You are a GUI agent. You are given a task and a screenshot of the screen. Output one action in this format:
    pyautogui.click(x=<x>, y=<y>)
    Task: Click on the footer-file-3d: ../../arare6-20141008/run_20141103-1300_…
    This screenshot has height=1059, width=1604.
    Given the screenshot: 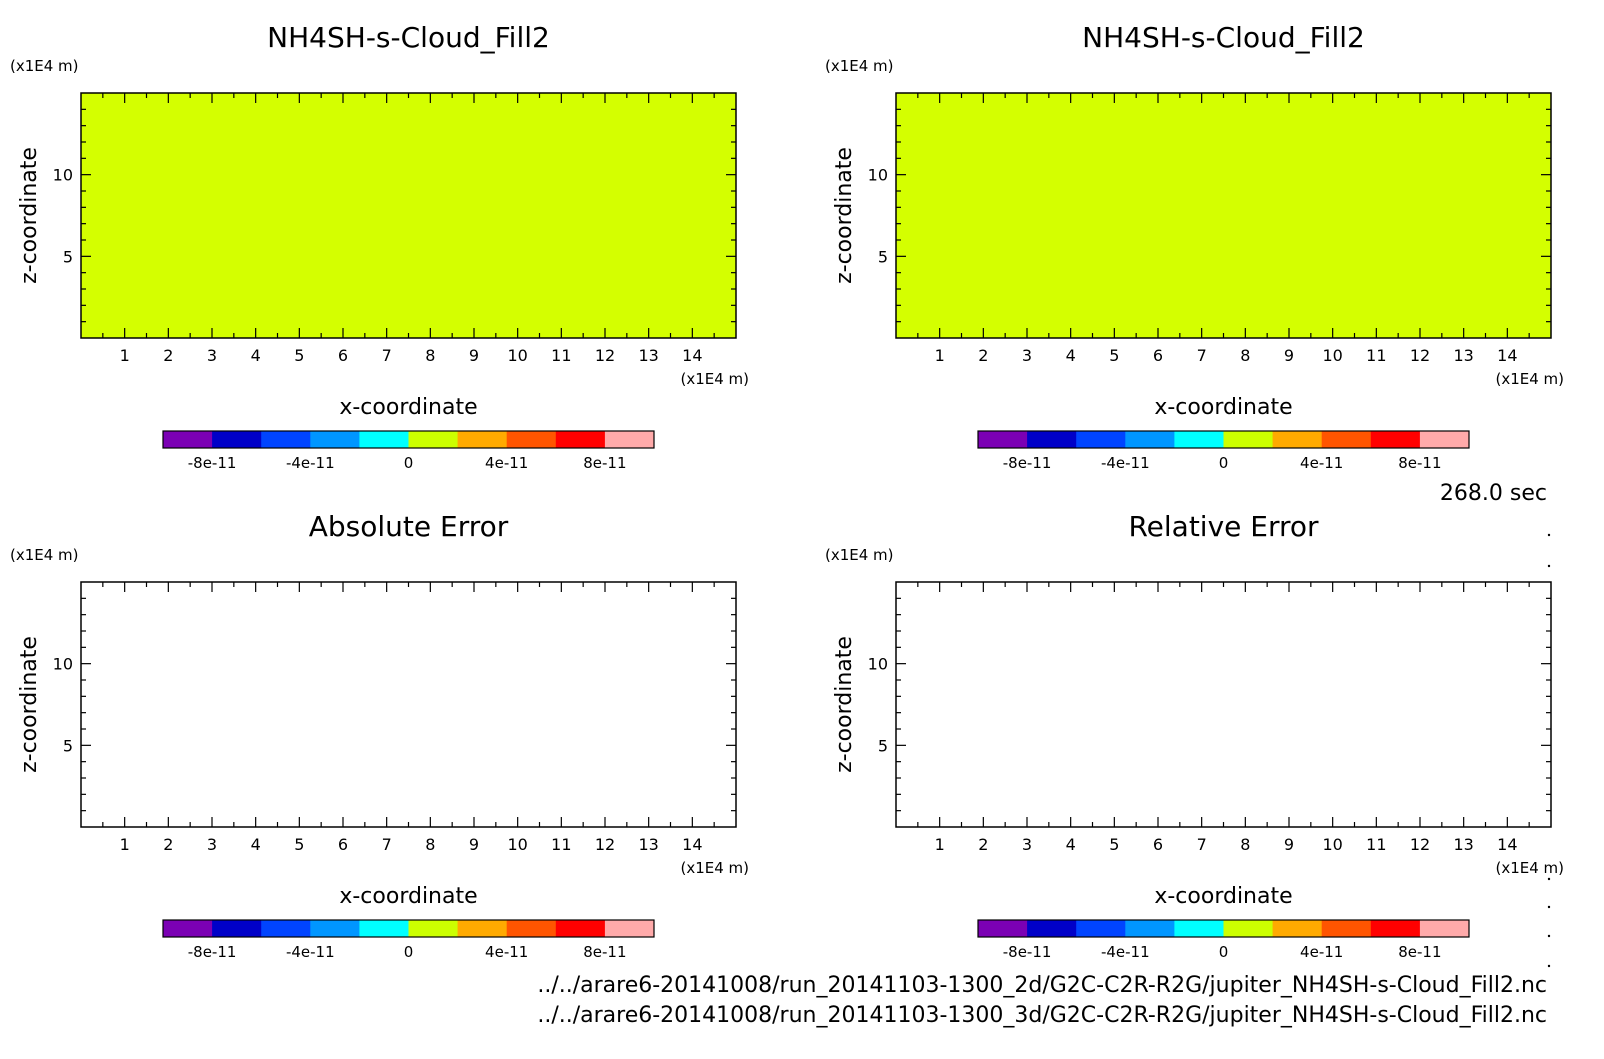 What is the action you would take?
    pyautogui.click(x=1042, y=1015)
    